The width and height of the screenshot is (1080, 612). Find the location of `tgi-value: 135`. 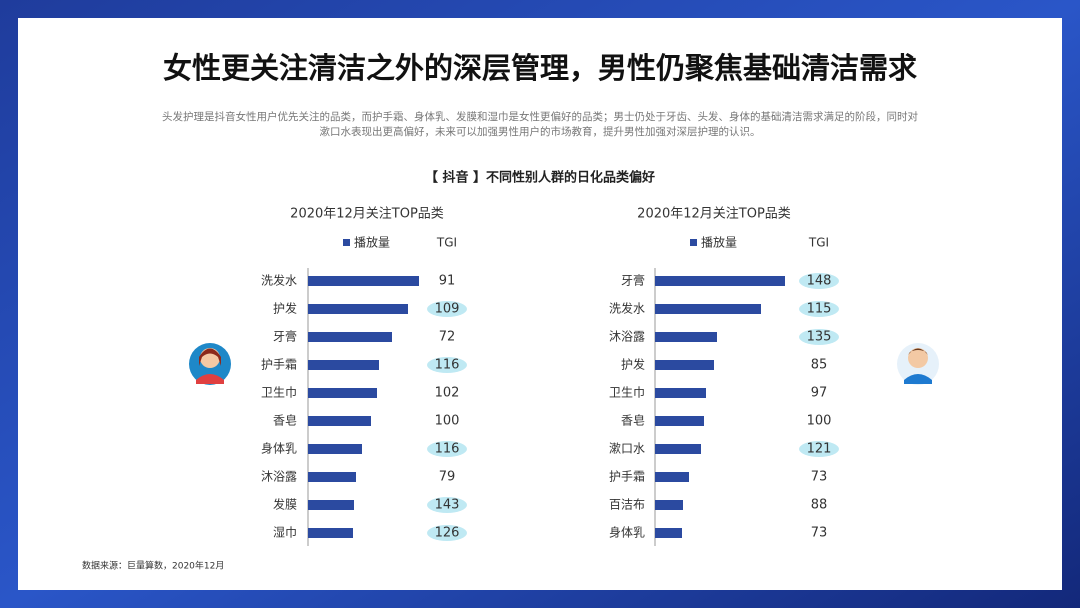

tgi-value: 135 is located at coordinates (819, 337).